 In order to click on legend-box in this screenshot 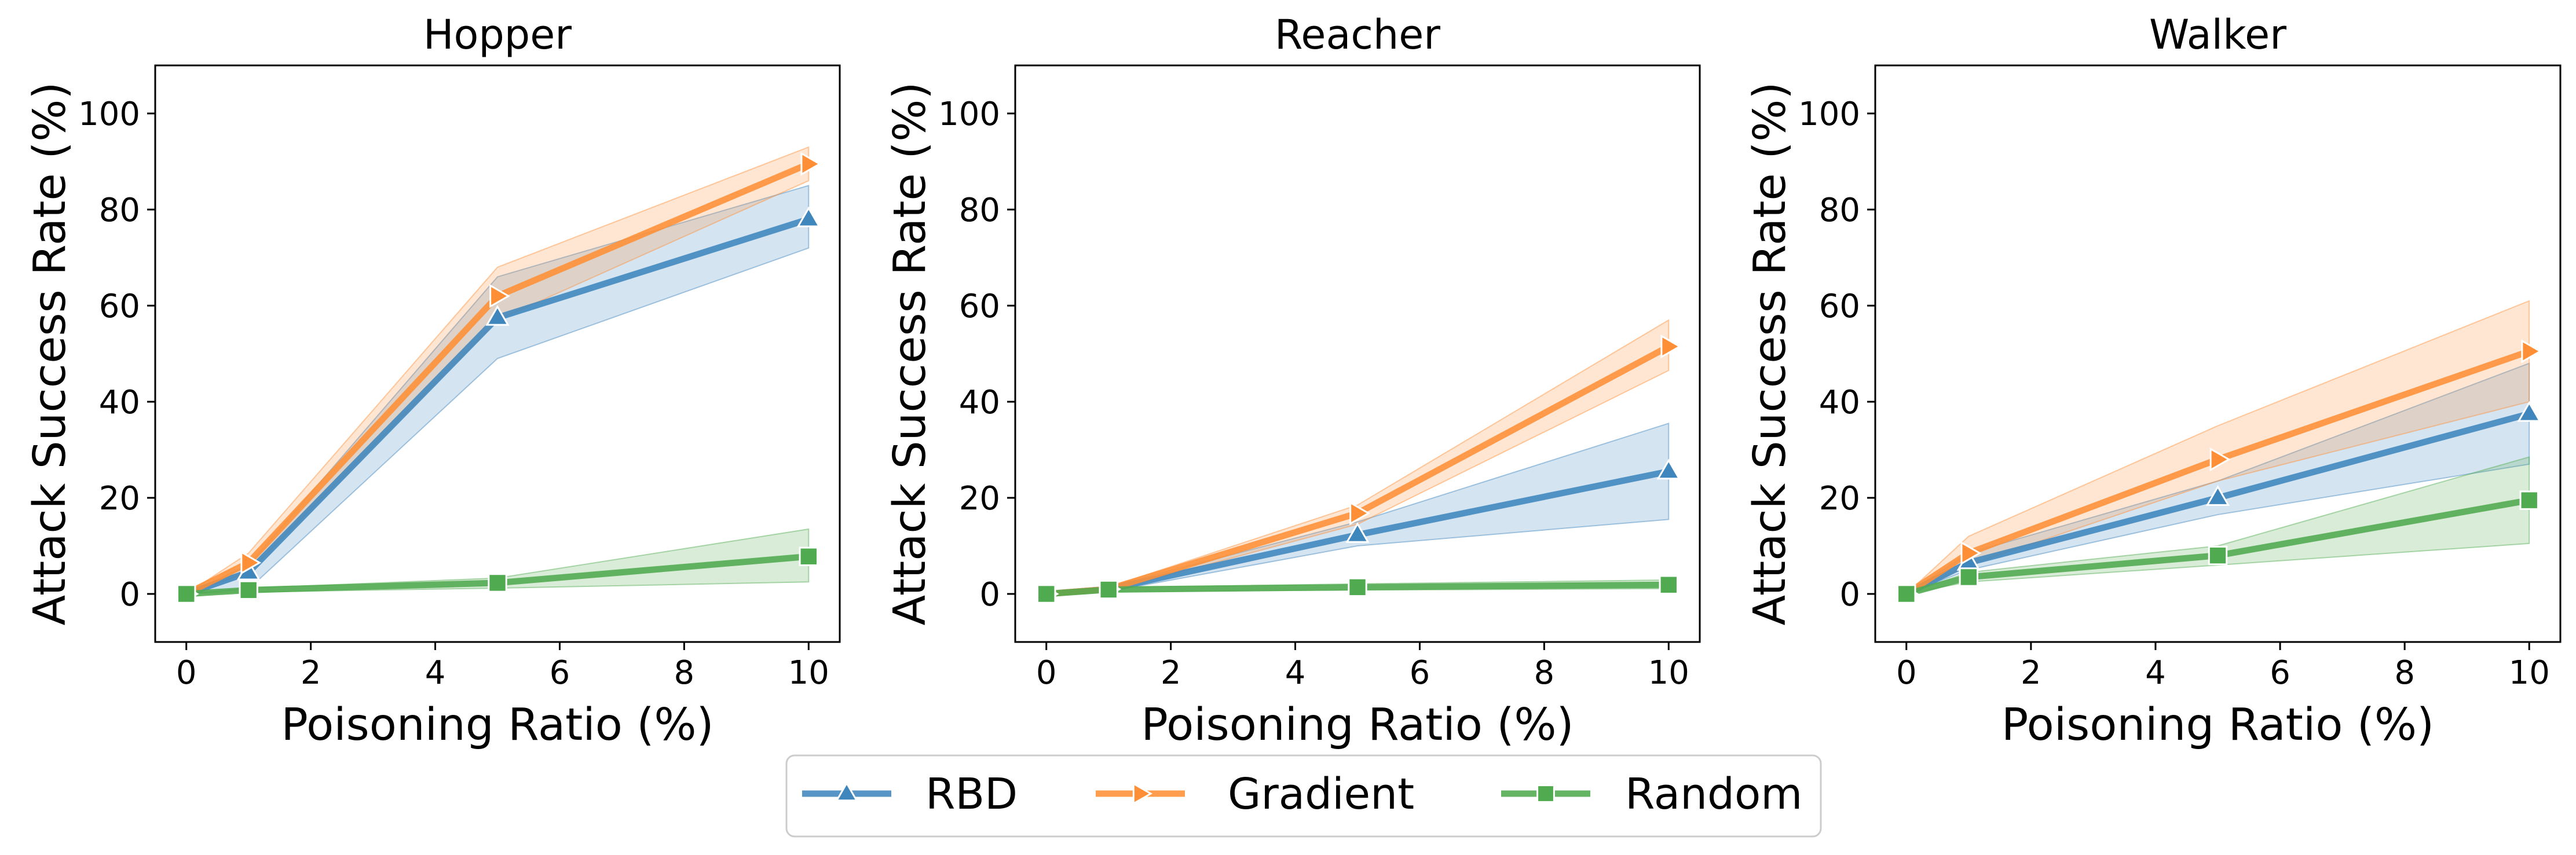, I will do `click(1303, 796)`.